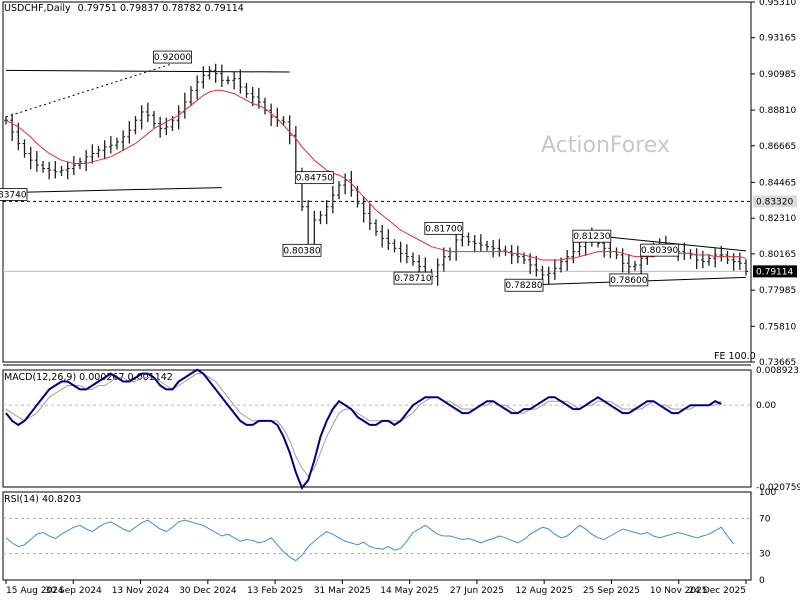 The image size is (800, 600). Describe the element at coordinates (208, 591) in the screenshot. I see `x-tick-label: 30 Dec 2024` at that location.